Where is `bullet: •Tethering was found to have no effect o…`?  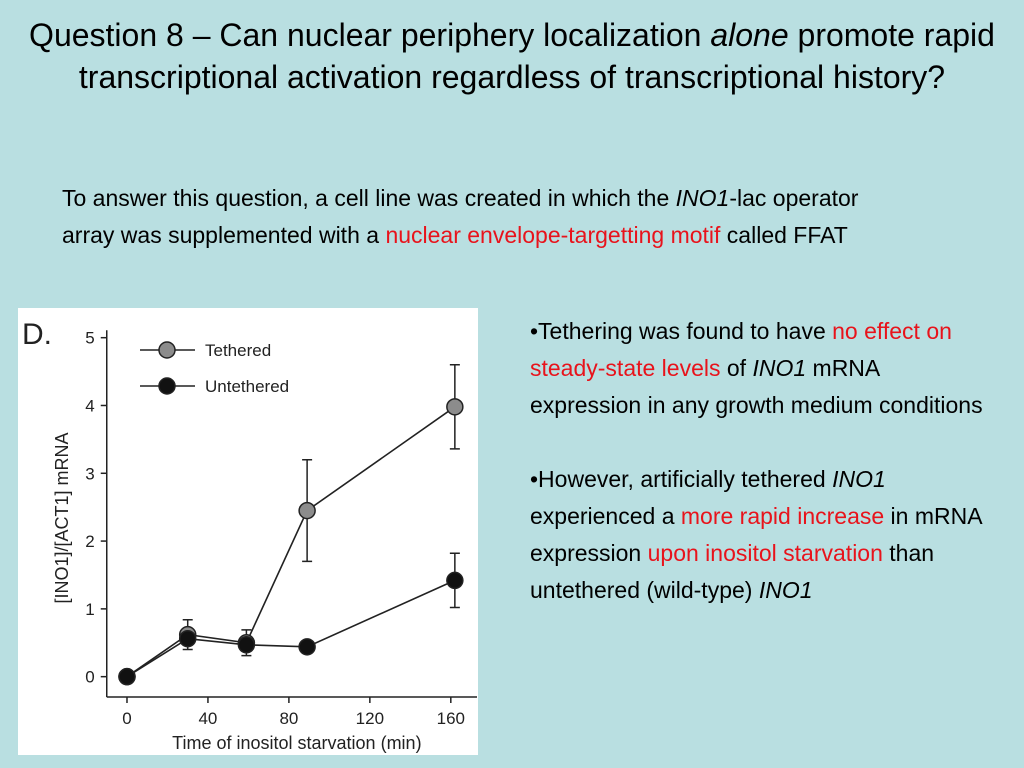 bullet: •Tethering was found to have no effect o… is located at coordinates (760, 368).